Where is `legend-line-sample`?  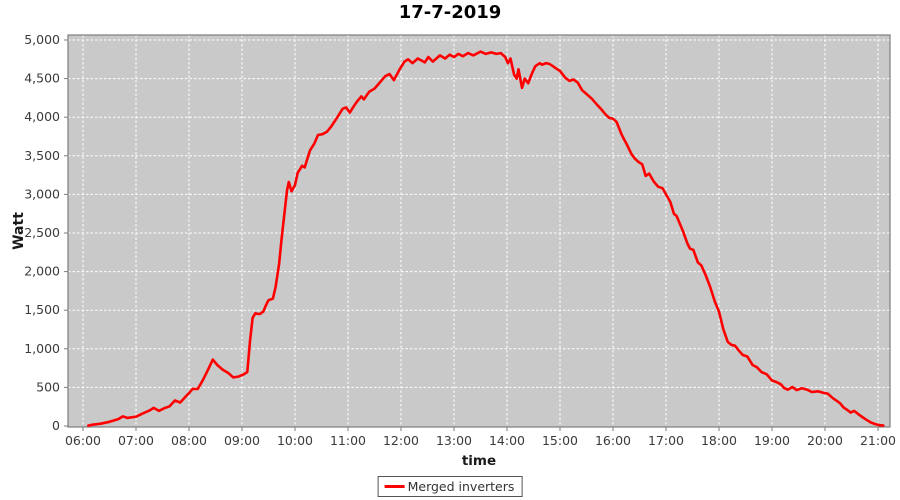
legend-line-sample is located at coordinates (394, 486).